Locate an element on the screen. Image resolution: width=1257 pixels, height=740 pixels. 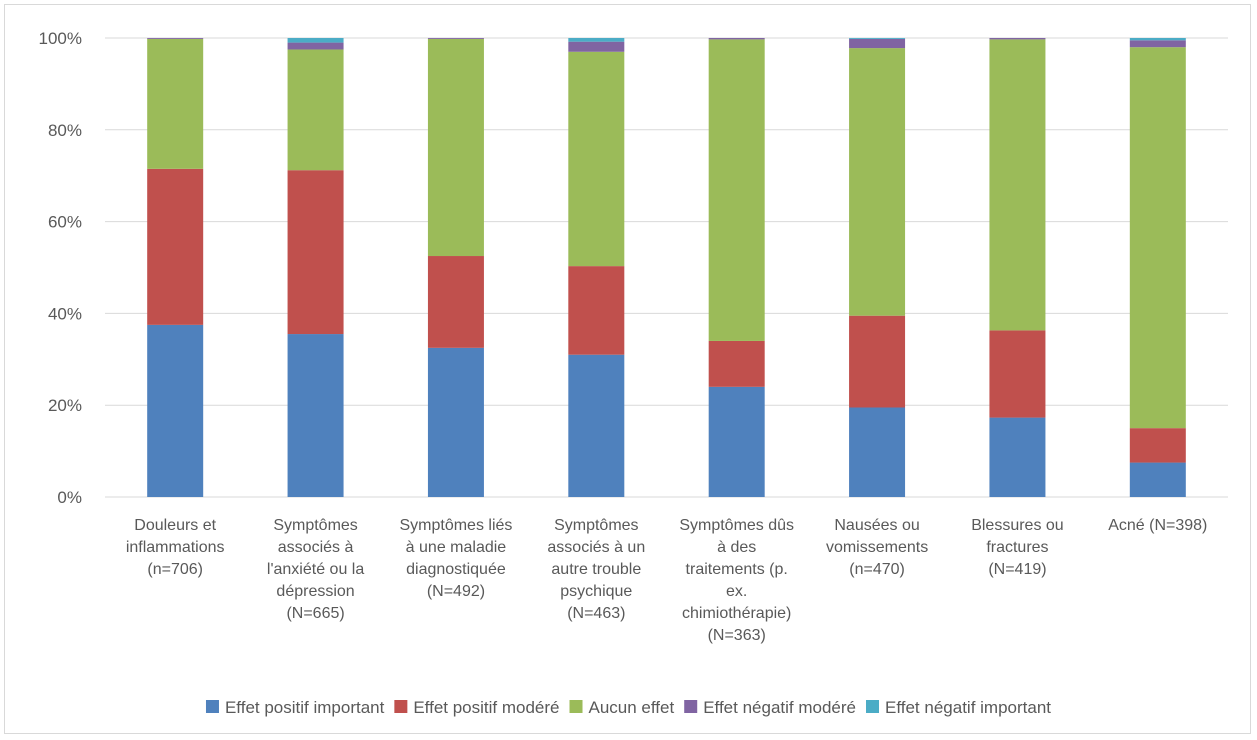
x-category-label: vomissements is located at coordinates (877, 547).